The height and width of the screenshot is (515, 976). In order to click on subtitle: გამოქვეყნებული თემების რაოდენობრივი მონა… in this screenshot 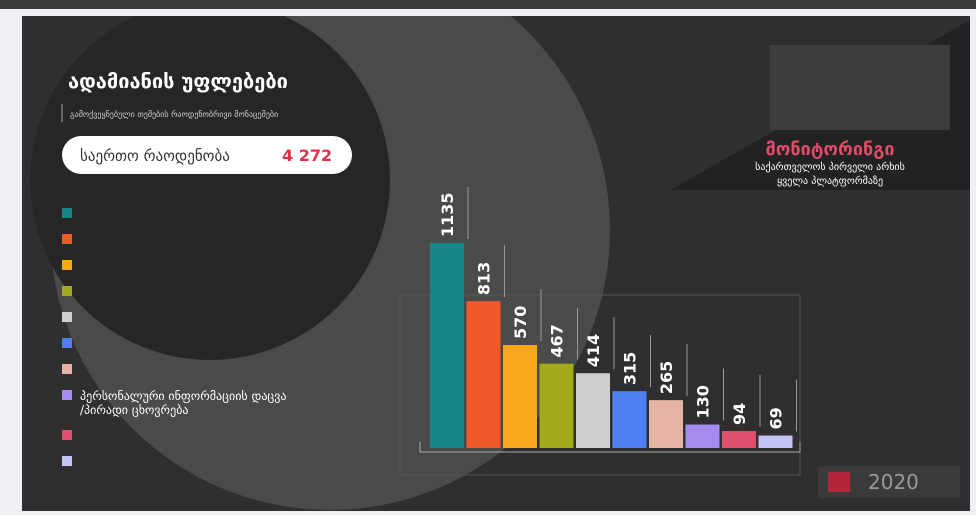, I will do `click(174, 114)`.